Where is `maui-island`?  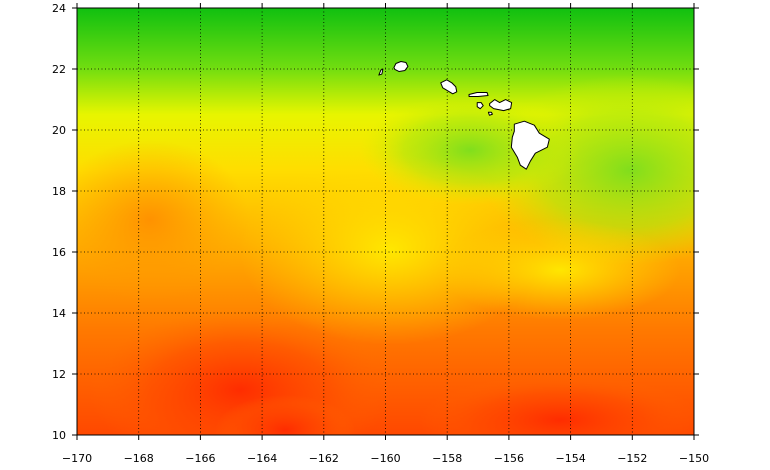 maui-island is located at coordinates (501, 105).